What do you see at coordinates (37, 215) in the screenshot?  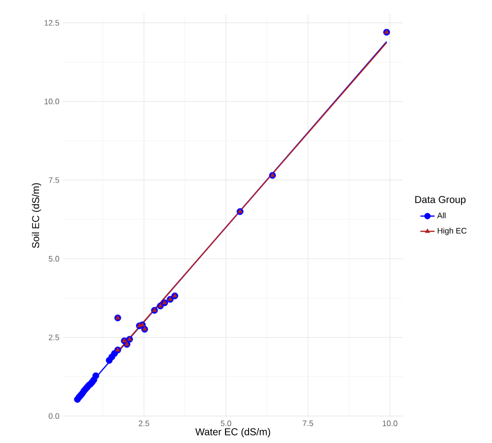 I see `y-axis-title: Soil EC (dS/m)` at bounding box center [37, 215].